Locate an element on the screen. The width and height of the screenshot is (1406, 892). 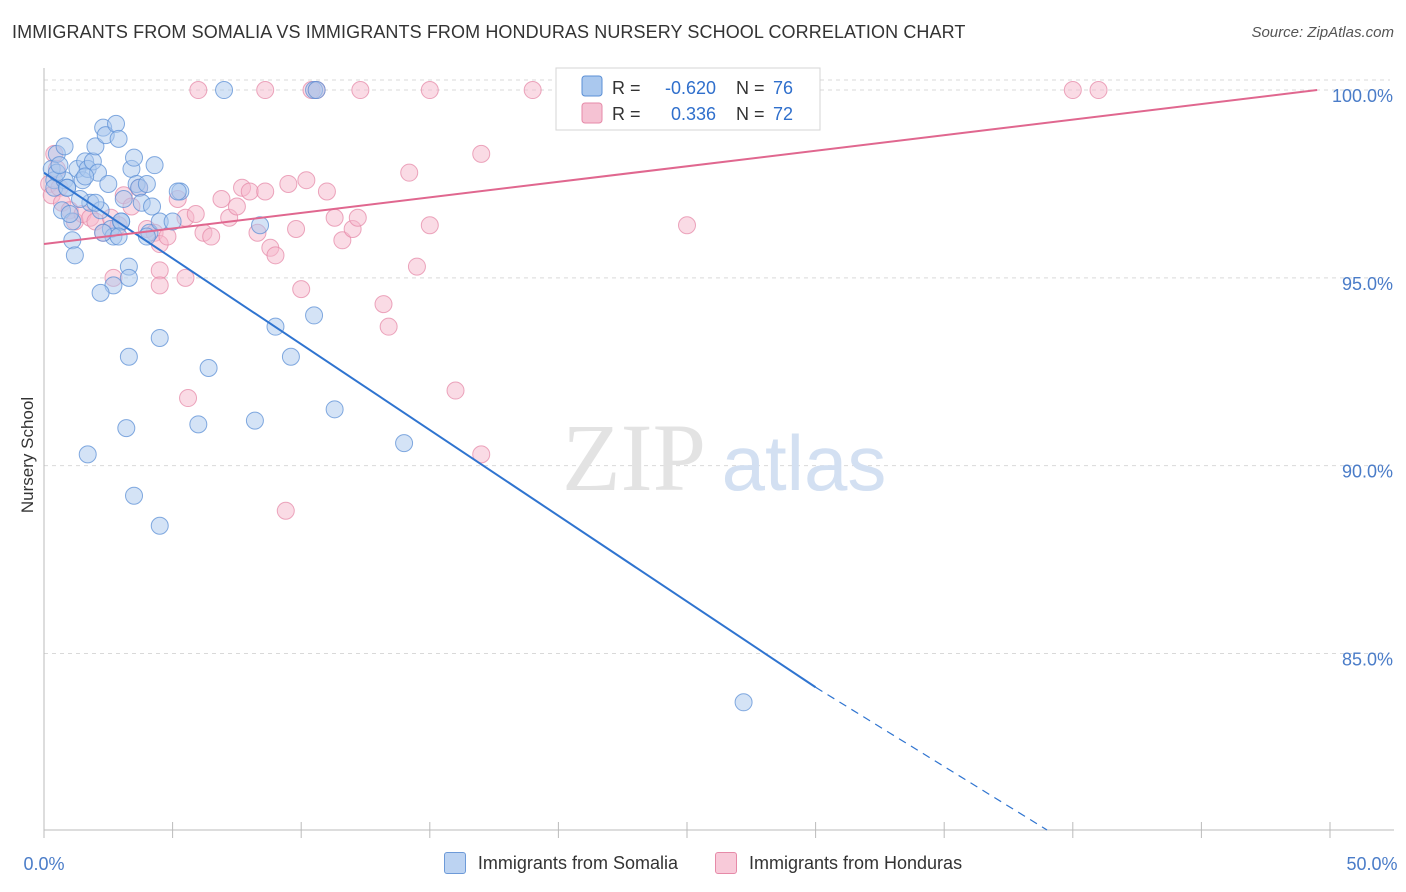
watermark: ZIP atlas is located at coordinates (724, 457).